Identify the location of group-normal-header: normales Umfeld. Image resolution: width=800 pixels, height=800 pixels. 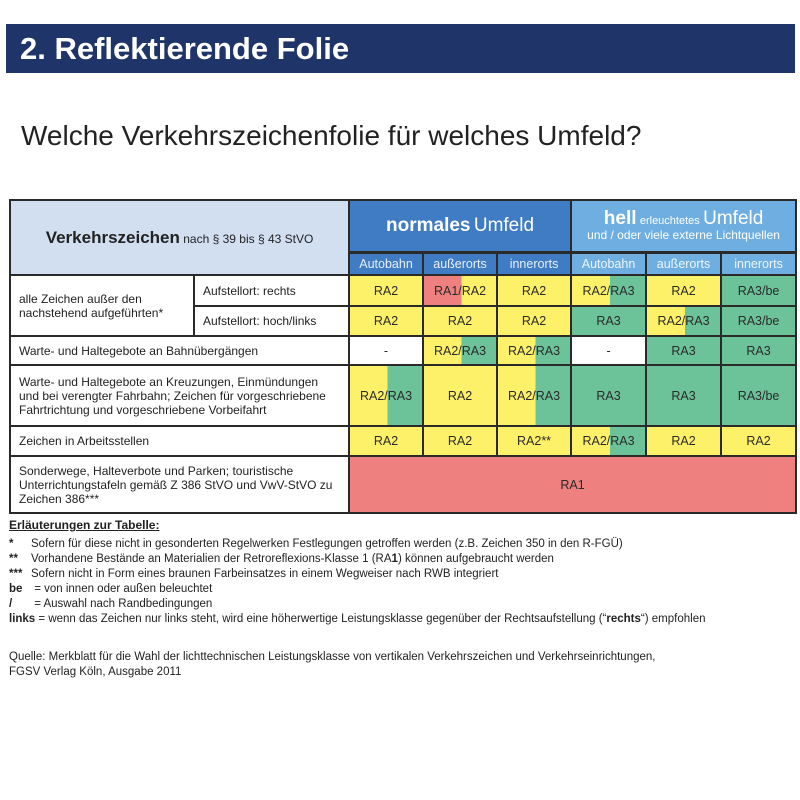
(460, 226).